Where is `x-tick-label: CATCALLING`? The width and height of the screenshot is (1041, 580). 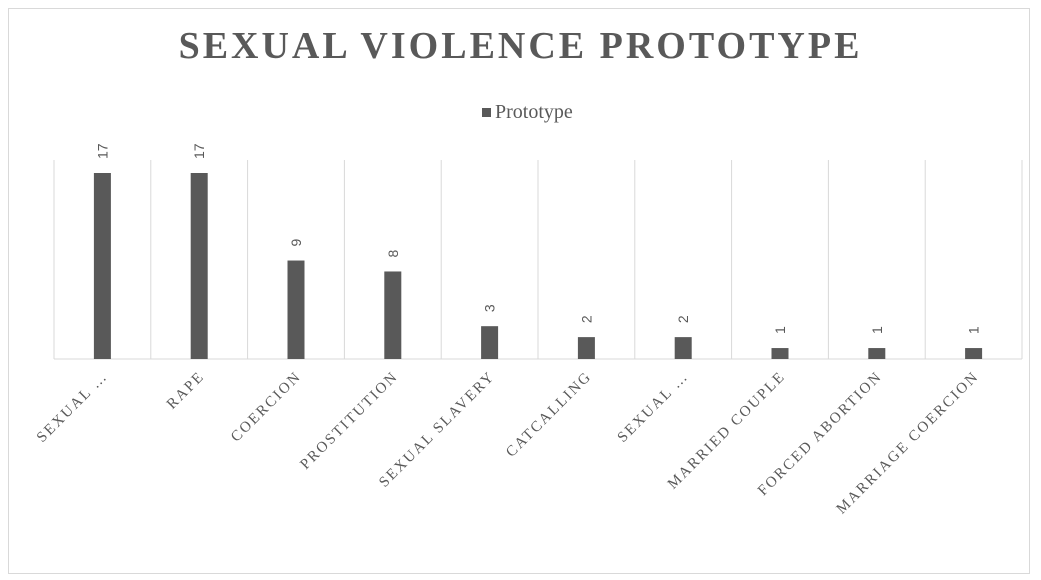
x-tick-label: CATCALLING is located at coordinates (549, 415).